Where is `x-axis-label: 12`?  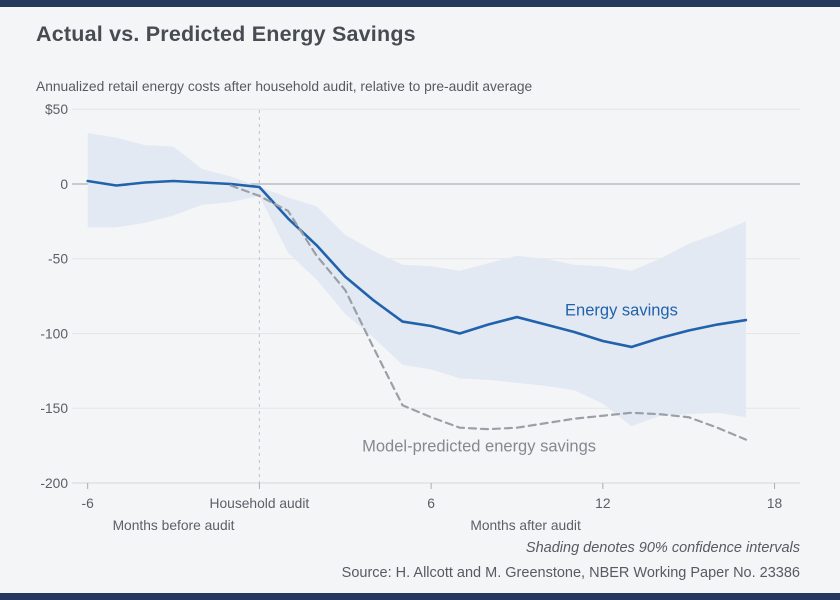
x-axis-label: 12 is located at coordinates (602, 503).